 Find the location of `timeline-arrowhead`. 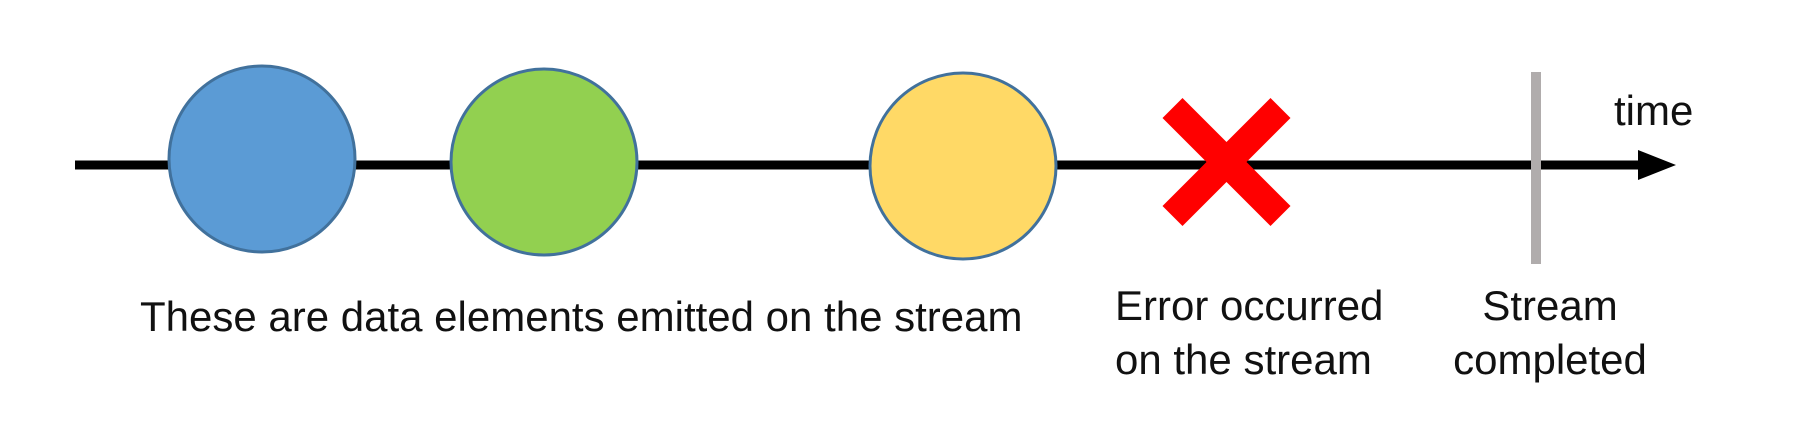

timeline-arrowhead is located at coordinates (1657, 165).